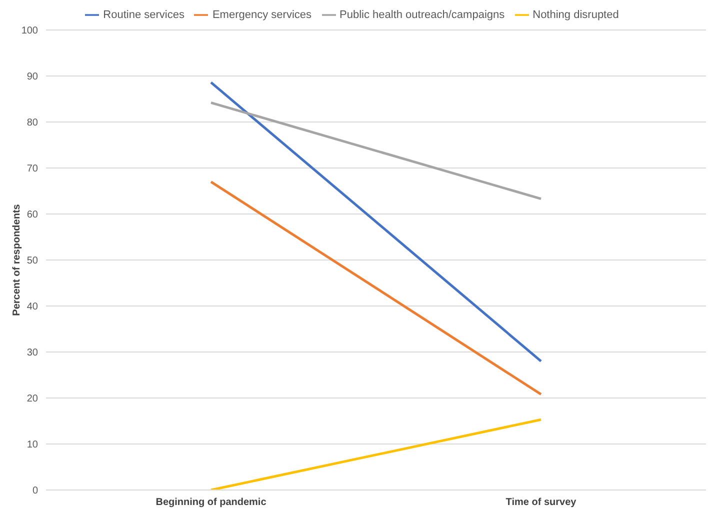 The image size is (709, 524). Describe the element at coordinates (32, 77) in the screenshot. I see `y-tick-label: 90` at that location.